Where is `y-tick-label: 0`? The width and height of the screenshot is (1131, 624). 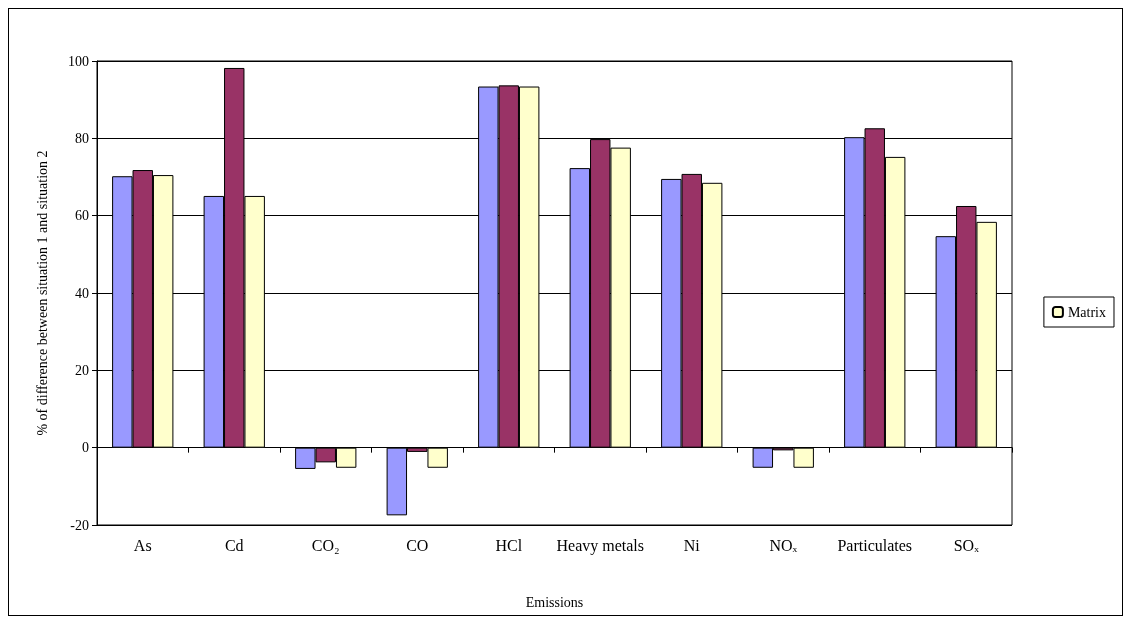 y-tick-label: 0 is located at coordinates (85, 448).